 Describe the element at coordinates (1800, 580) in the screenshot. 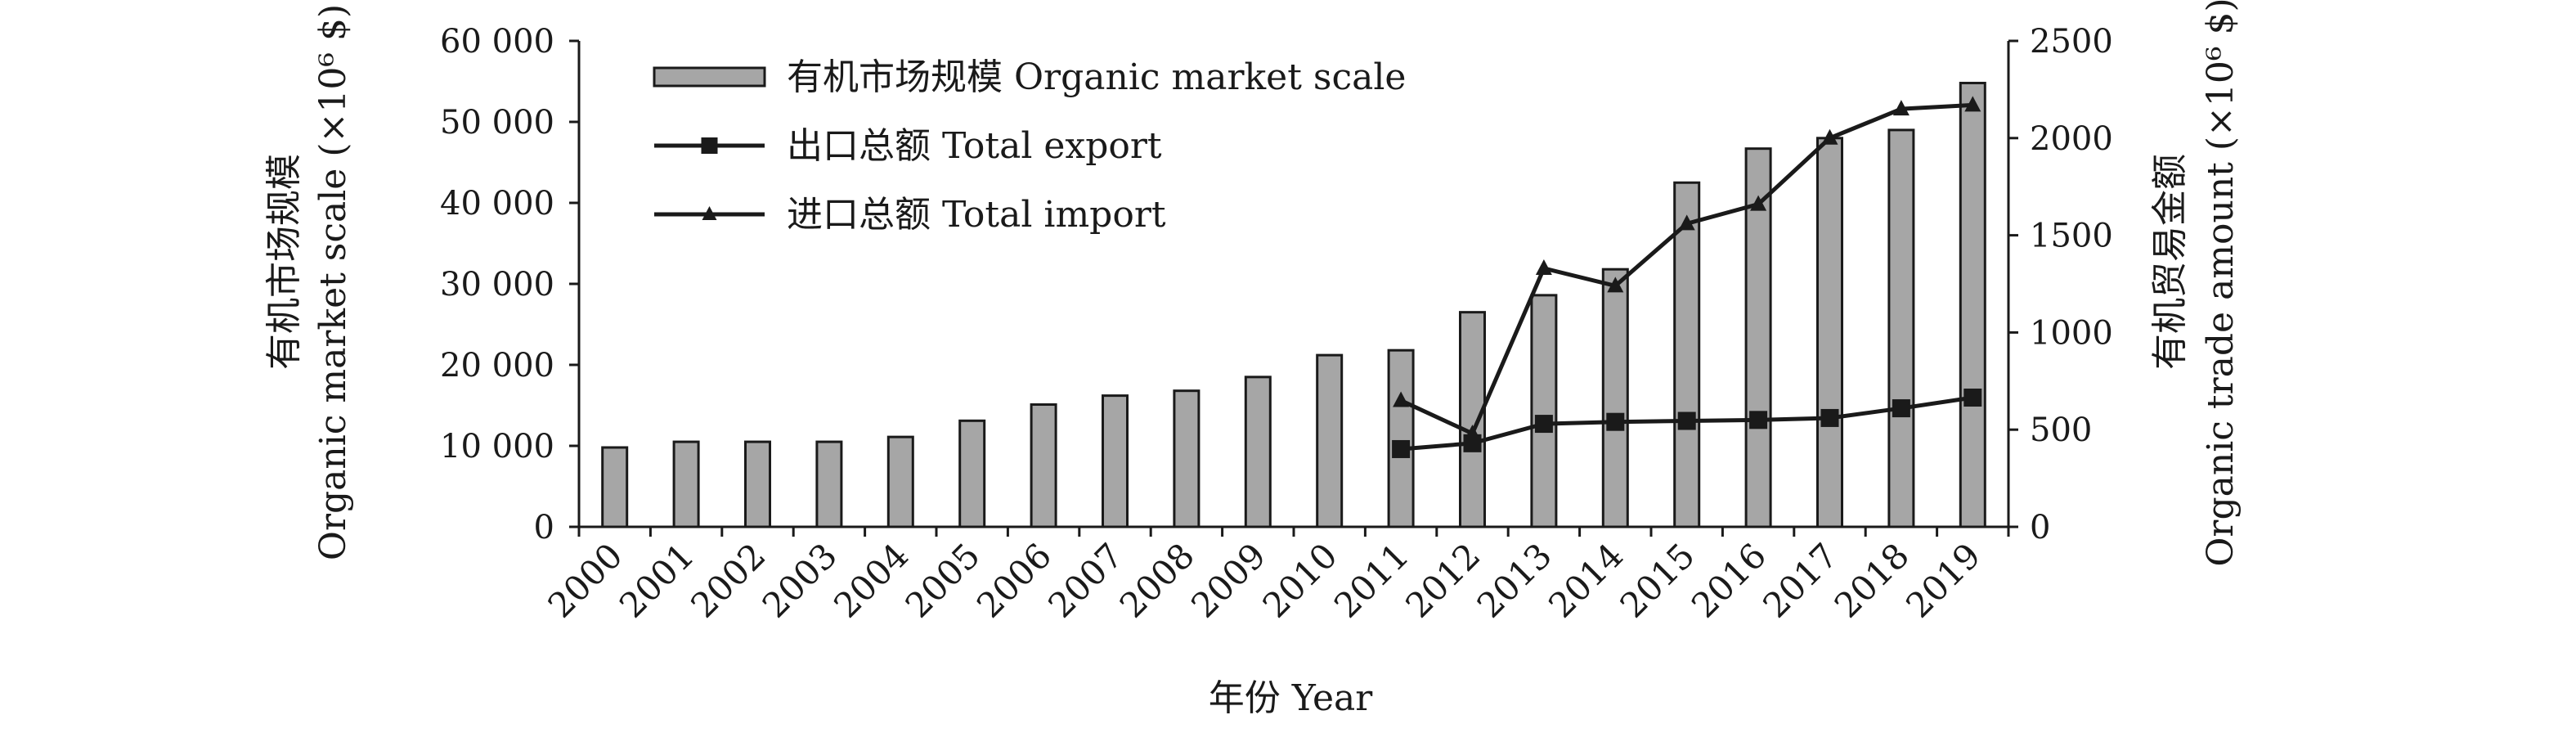

I see `x-tick-label: 2017` at that location.